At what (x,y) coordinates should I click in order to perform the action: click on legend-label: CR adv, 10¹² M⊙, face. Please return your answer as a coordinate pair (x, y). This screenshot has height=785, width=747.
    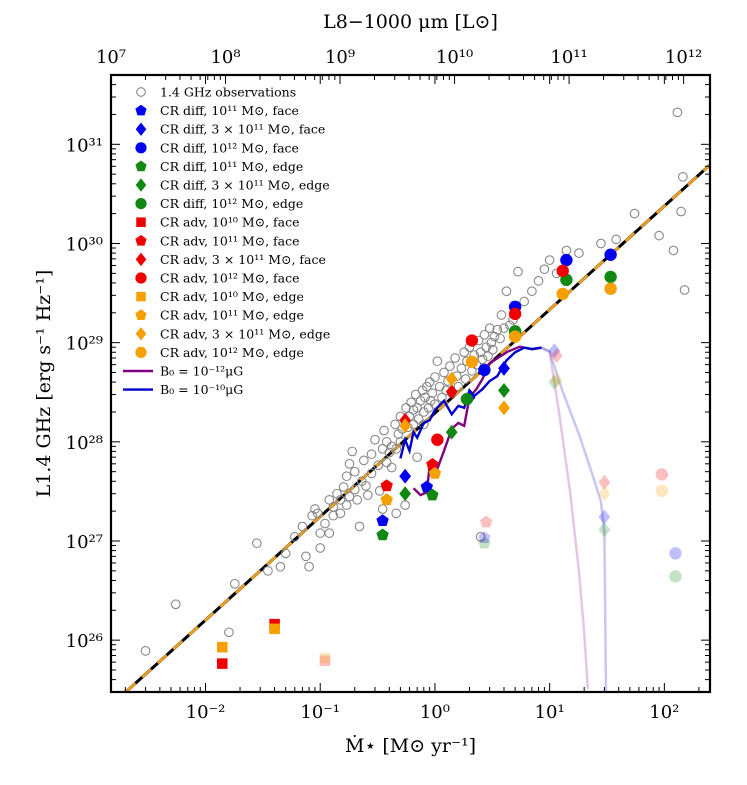
    Looking at the image, I should click on (230, 278).